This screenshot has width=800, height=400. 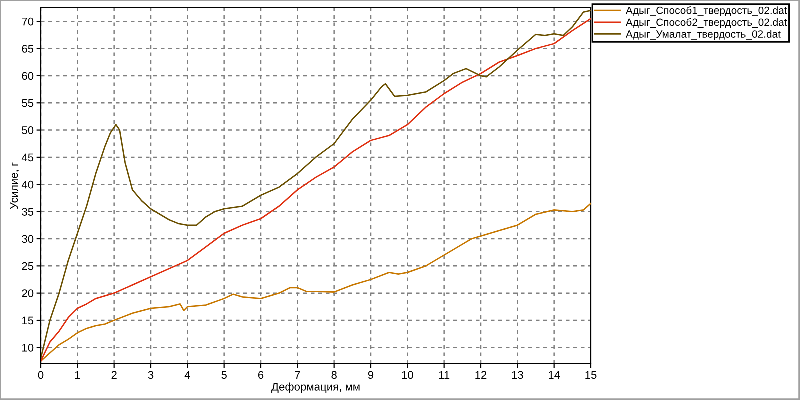 What do you see at coordinates (28, 239) in the screenshot?
I see `y-tick-label: 30` at bounding box center [28, 239].